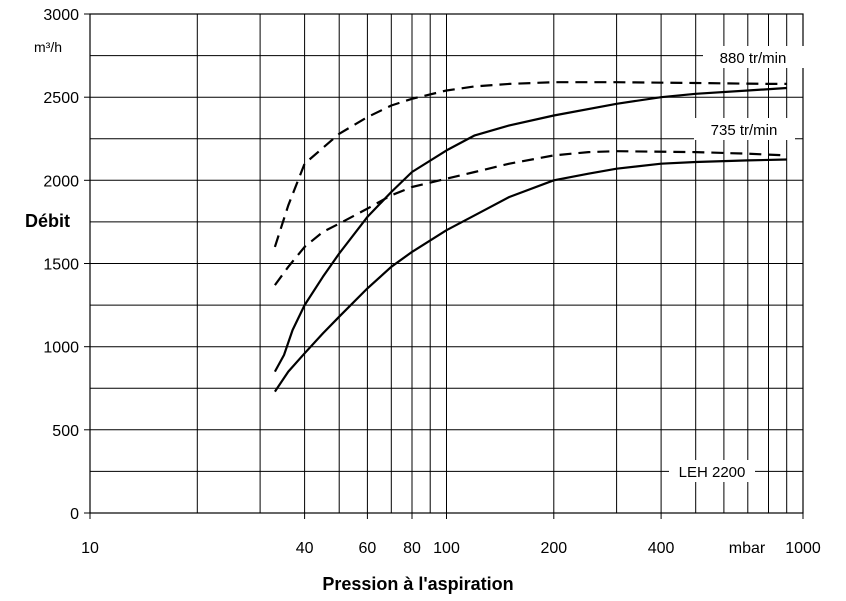 This screenshot has width=846, height=601. Describe the element at coordinates (417, 584) in the screenshot. I see `x-axis-title: Pression à l'aspiration` at that location.